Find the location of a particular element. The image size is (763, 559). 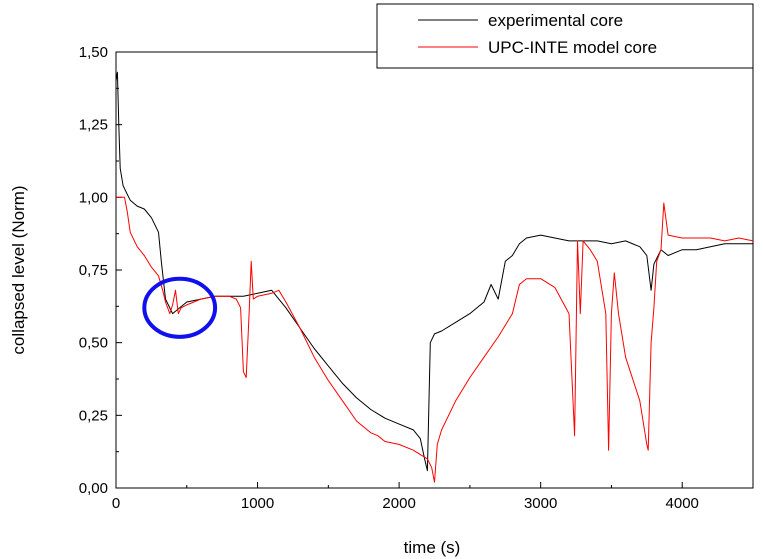

legend-box is located at coordinates (565, 36).